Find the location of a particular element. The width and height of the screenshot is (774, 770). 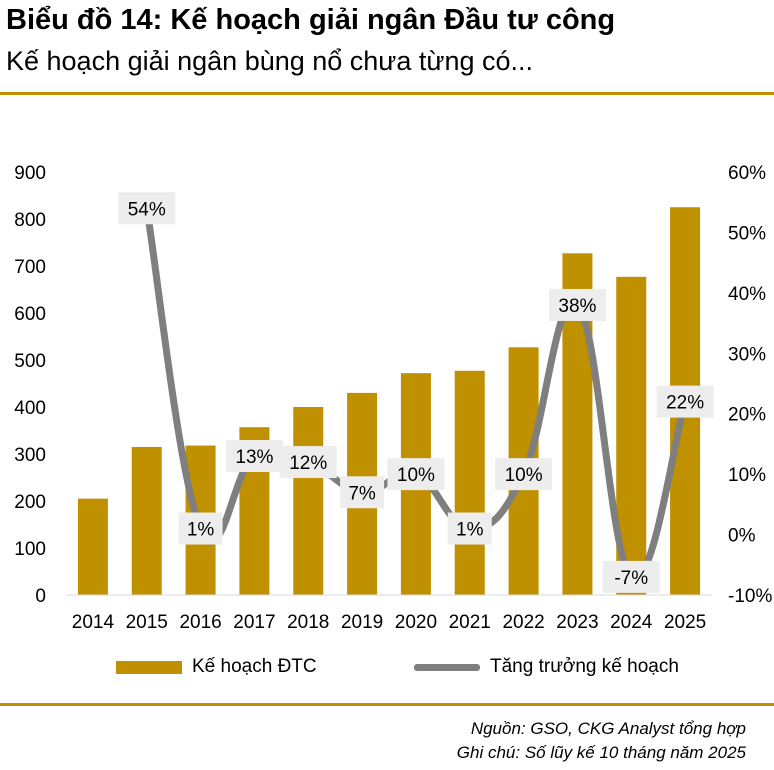

growth-data-label: 22% is located at coordinates (685, 403).